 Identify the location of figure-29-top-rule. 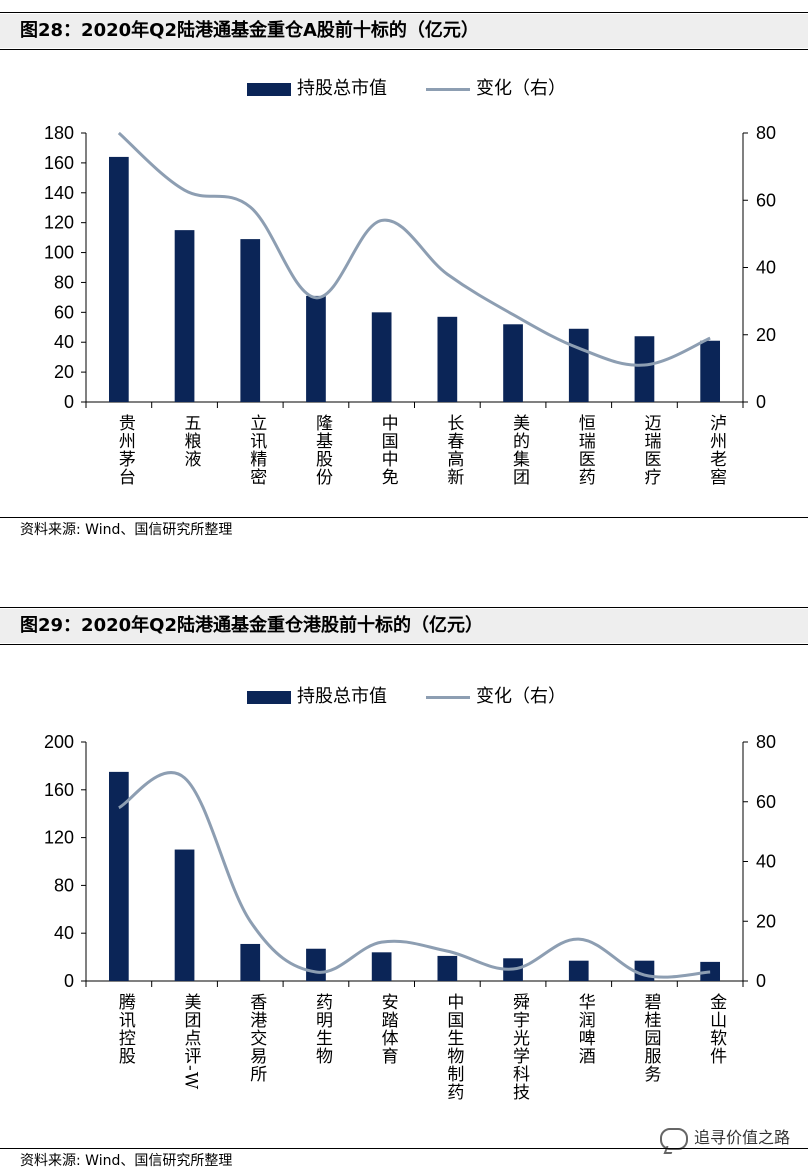
(404, 607).